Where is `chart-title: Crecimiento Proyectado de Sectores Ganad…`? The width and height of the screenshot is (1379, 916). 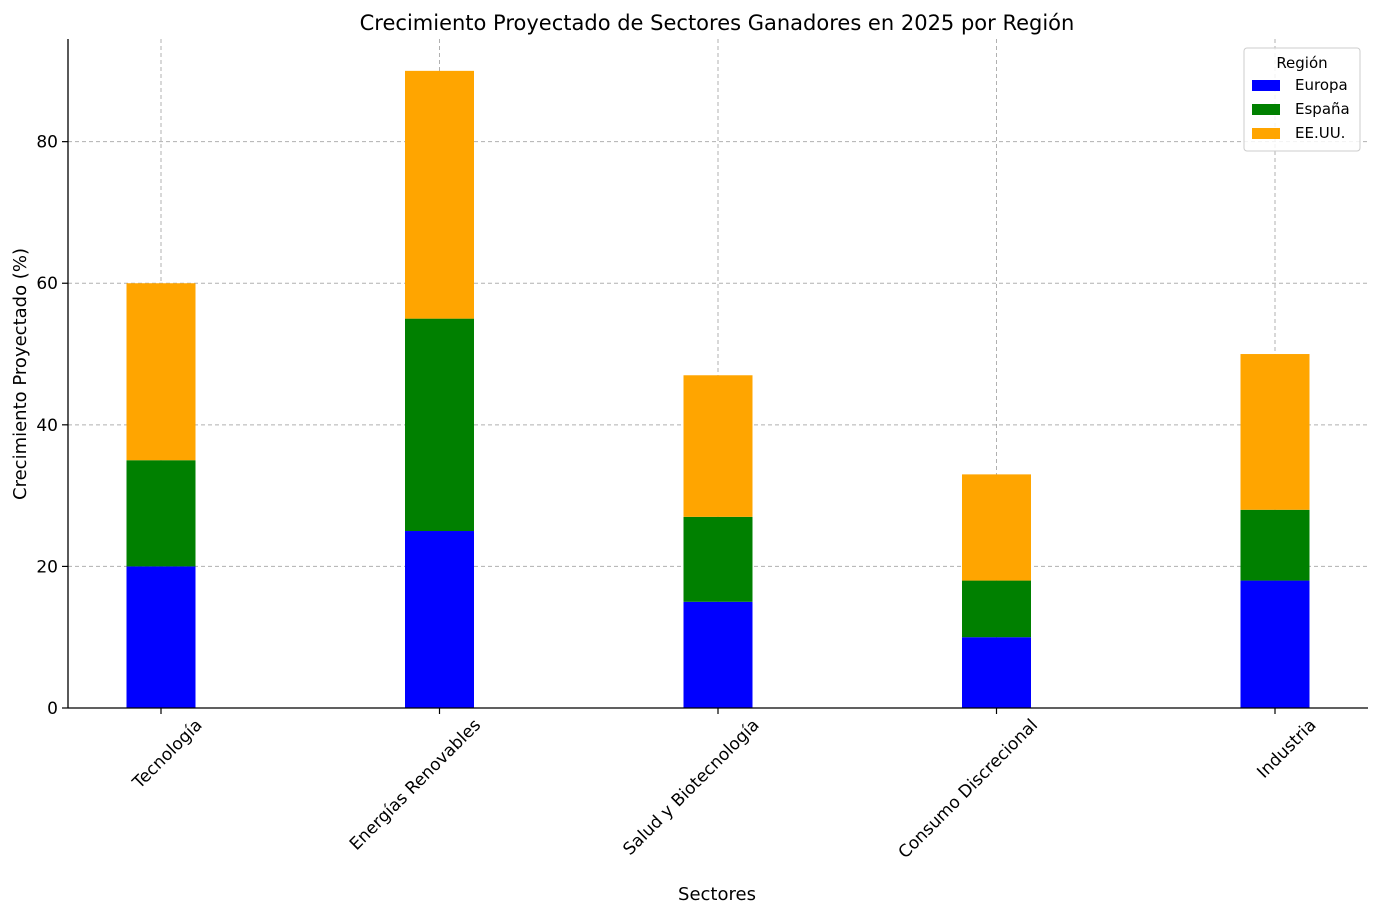 chart-title: Crecimiento Proyectado de Sectores Ganad… is located at coordinates (717, 23).